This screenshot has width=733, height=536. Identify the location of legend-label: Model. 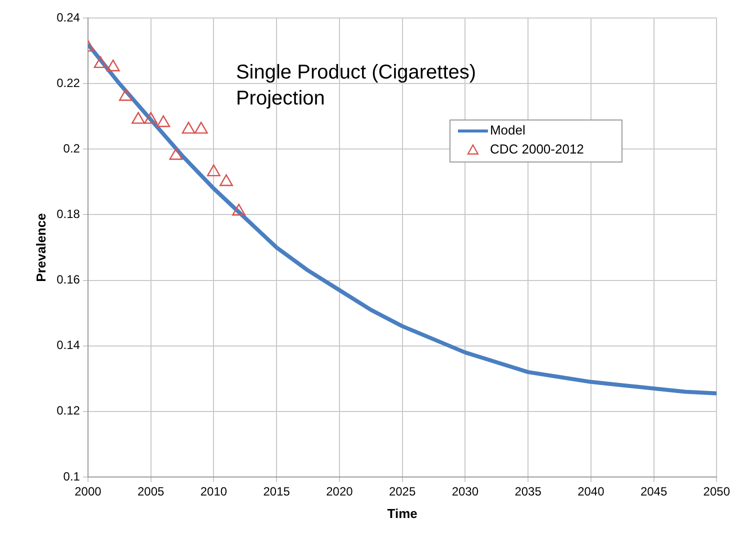
(508, 130).